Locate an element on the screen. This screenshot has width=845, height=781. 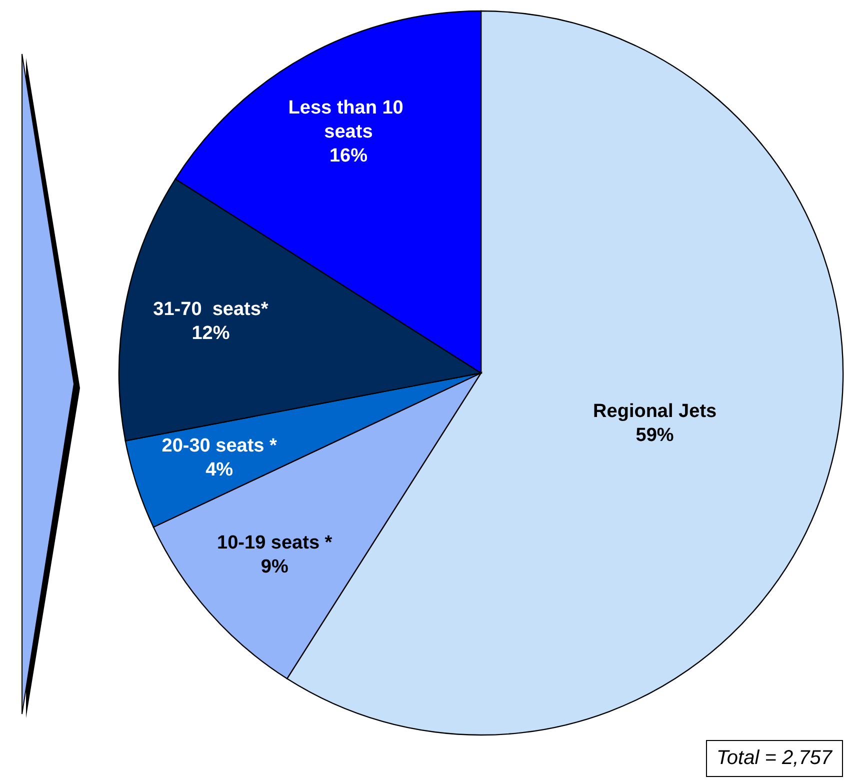
data-label: 12% is located at coordinates (211, 333).